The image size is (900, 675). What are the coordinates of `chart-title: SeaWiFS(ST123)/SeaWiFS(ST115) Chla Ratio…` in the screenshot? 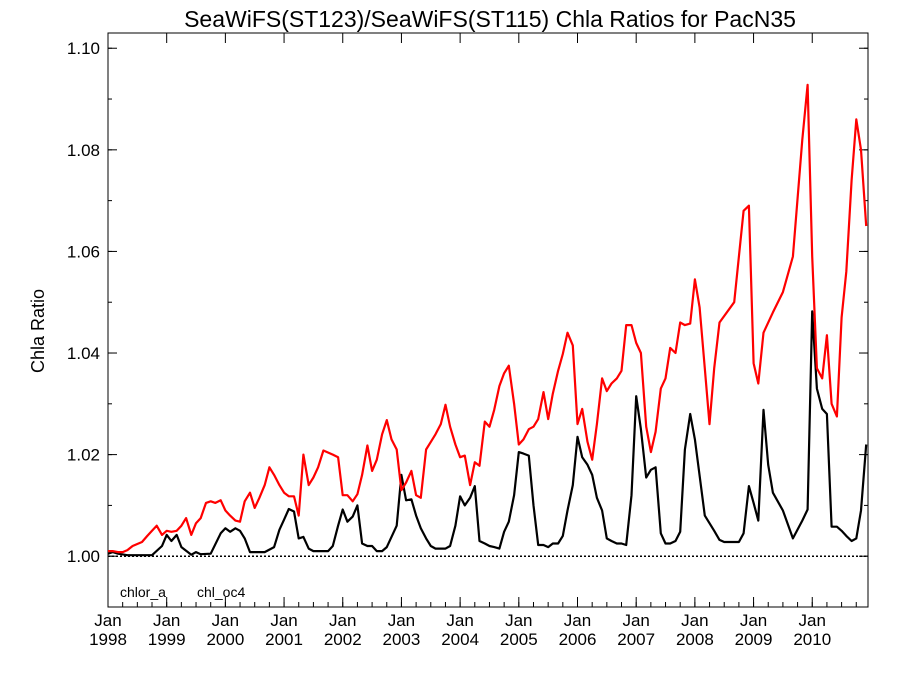 It's located at (490, 19).